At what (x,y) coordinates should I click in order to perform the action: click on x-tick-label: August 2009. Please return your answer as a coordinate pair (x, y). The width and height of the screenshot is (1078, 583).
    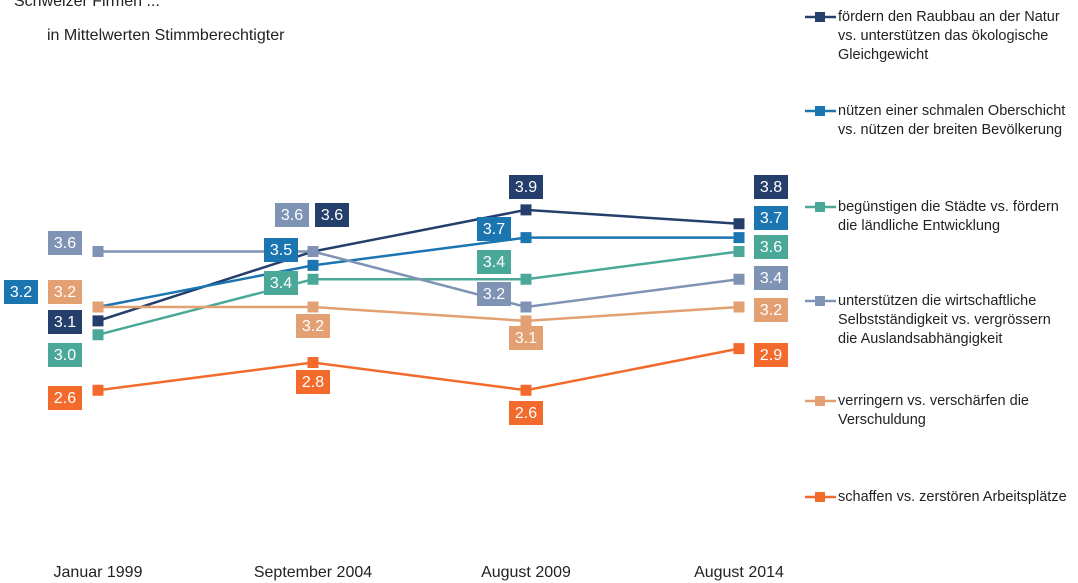
    Looking at the image, I should click on (526, 572).